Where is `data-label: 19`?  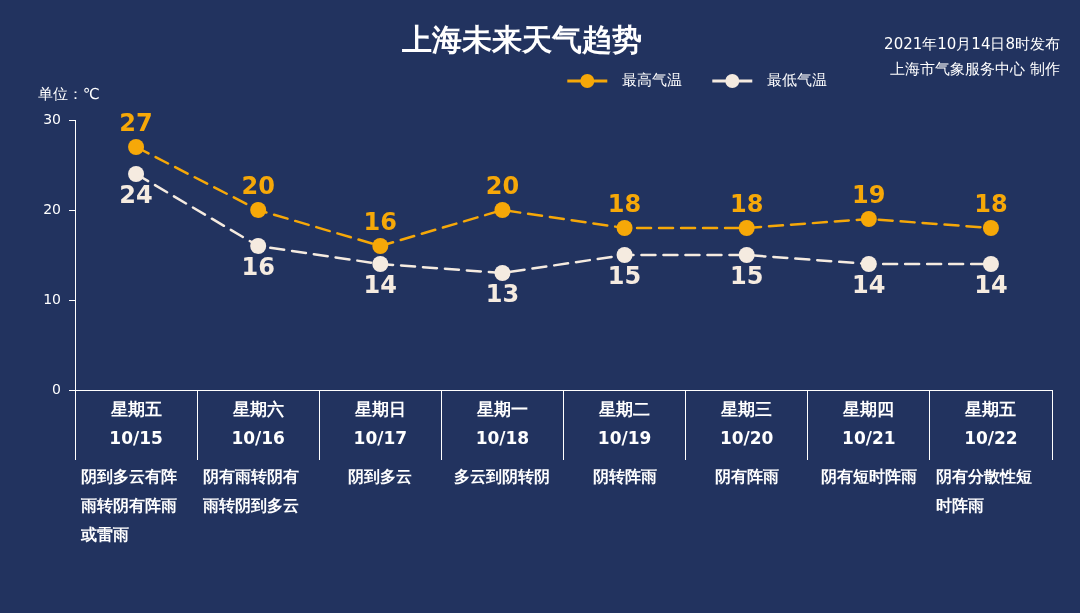 data-label: 19 is located at coordinates (869, 195).